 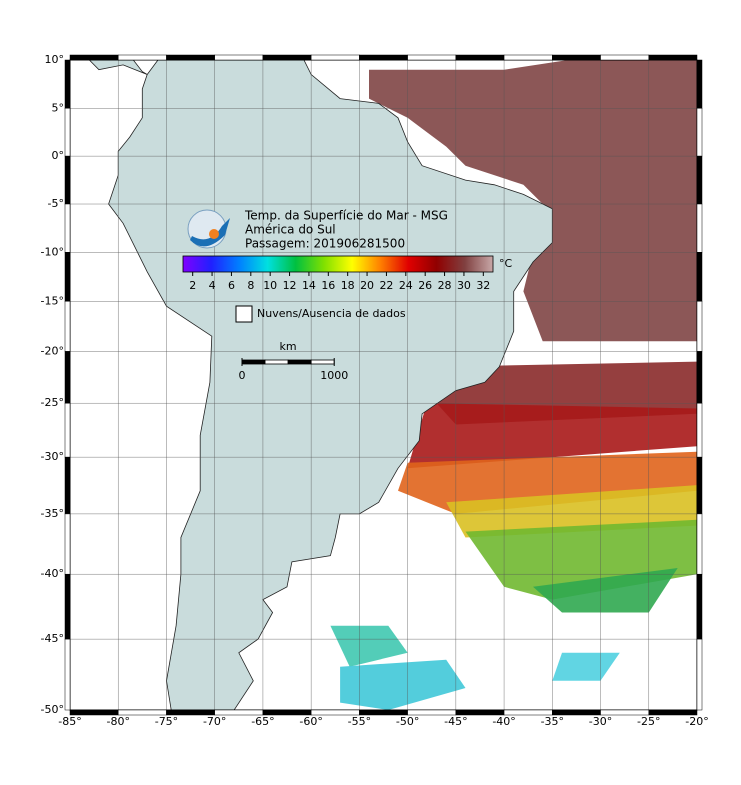 What do you see at coordinates (455, 721) in the screenshot?
I see `lon-tick-label: -45°` at bounding box center [455, 721].